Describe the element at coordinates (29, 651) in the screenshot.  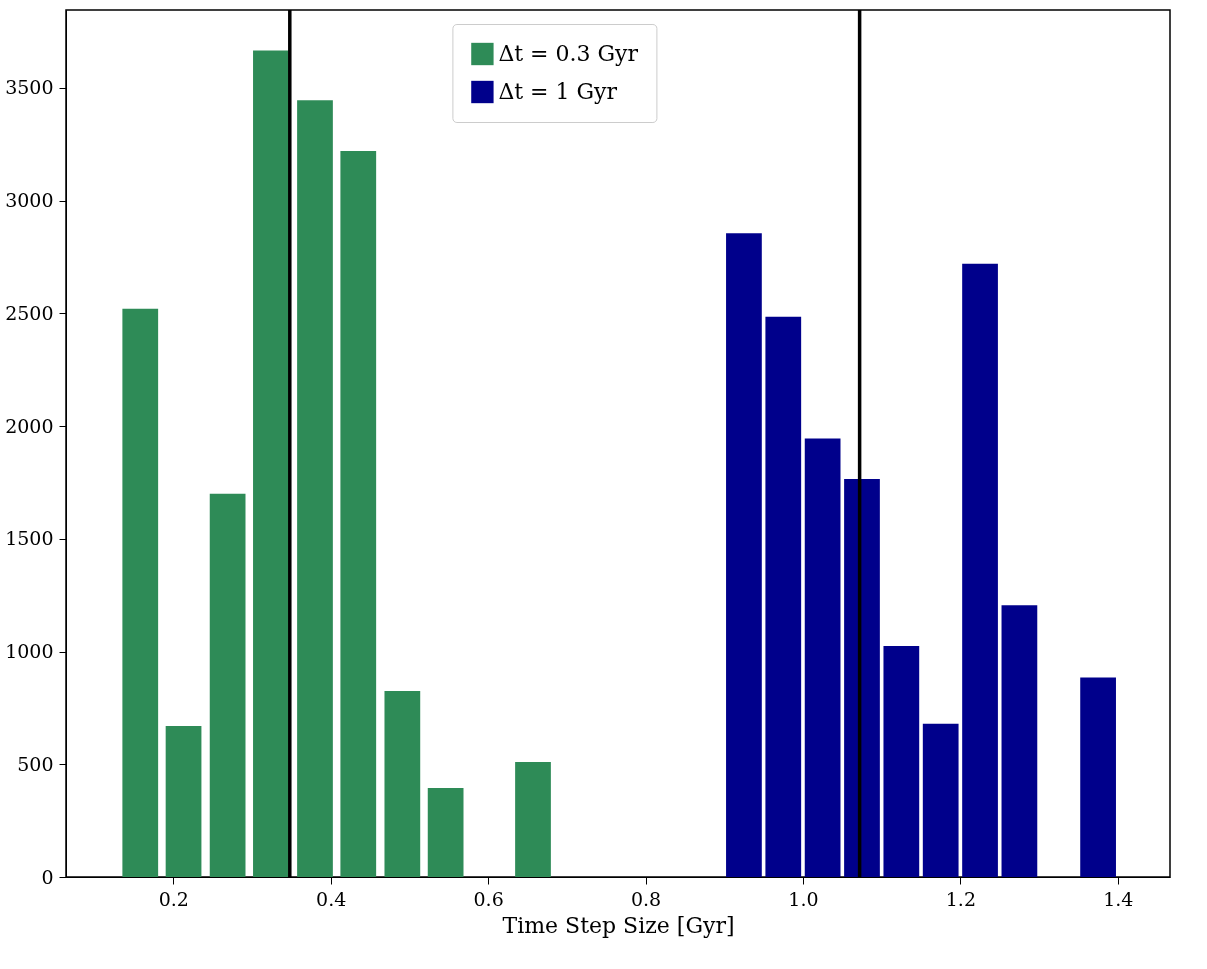
I see `y-tick-label: 1000` at that location.